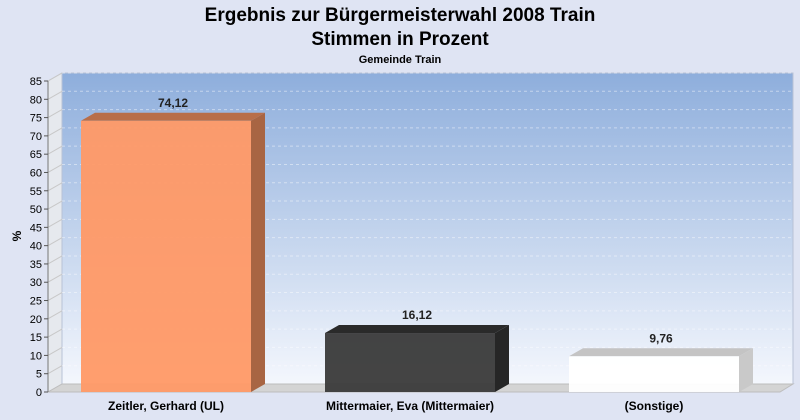  Describe the element at coordinates (36, 100) in the screenshot. I see `y-tick-label: 80` at that location.